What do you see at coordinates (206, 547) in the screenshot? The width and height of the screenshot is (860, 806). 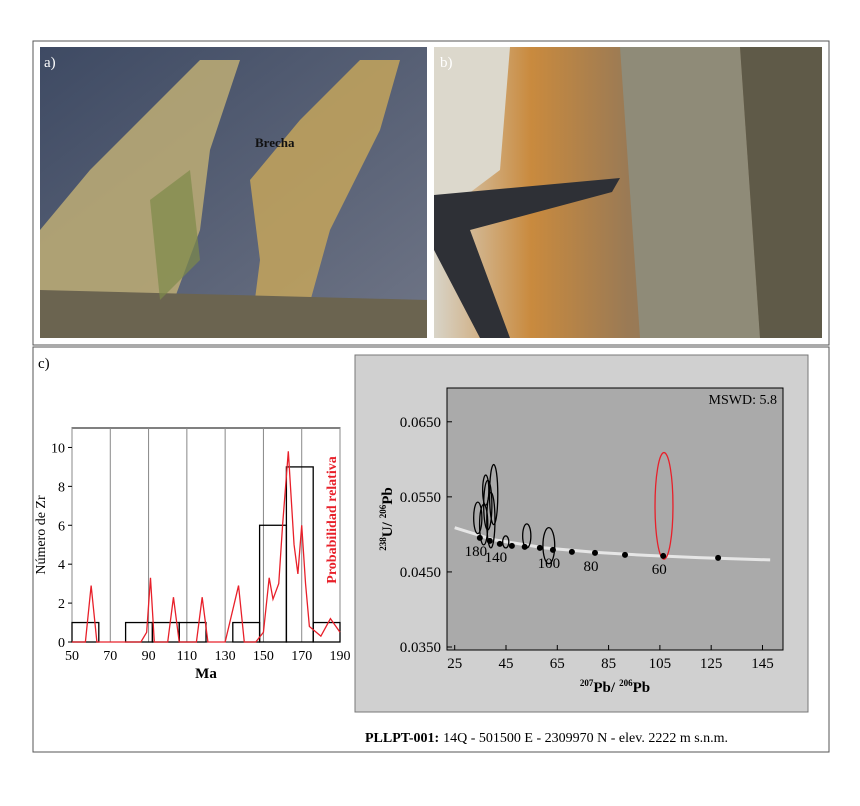 I see `probability-line` at bounding box center [206, 547].